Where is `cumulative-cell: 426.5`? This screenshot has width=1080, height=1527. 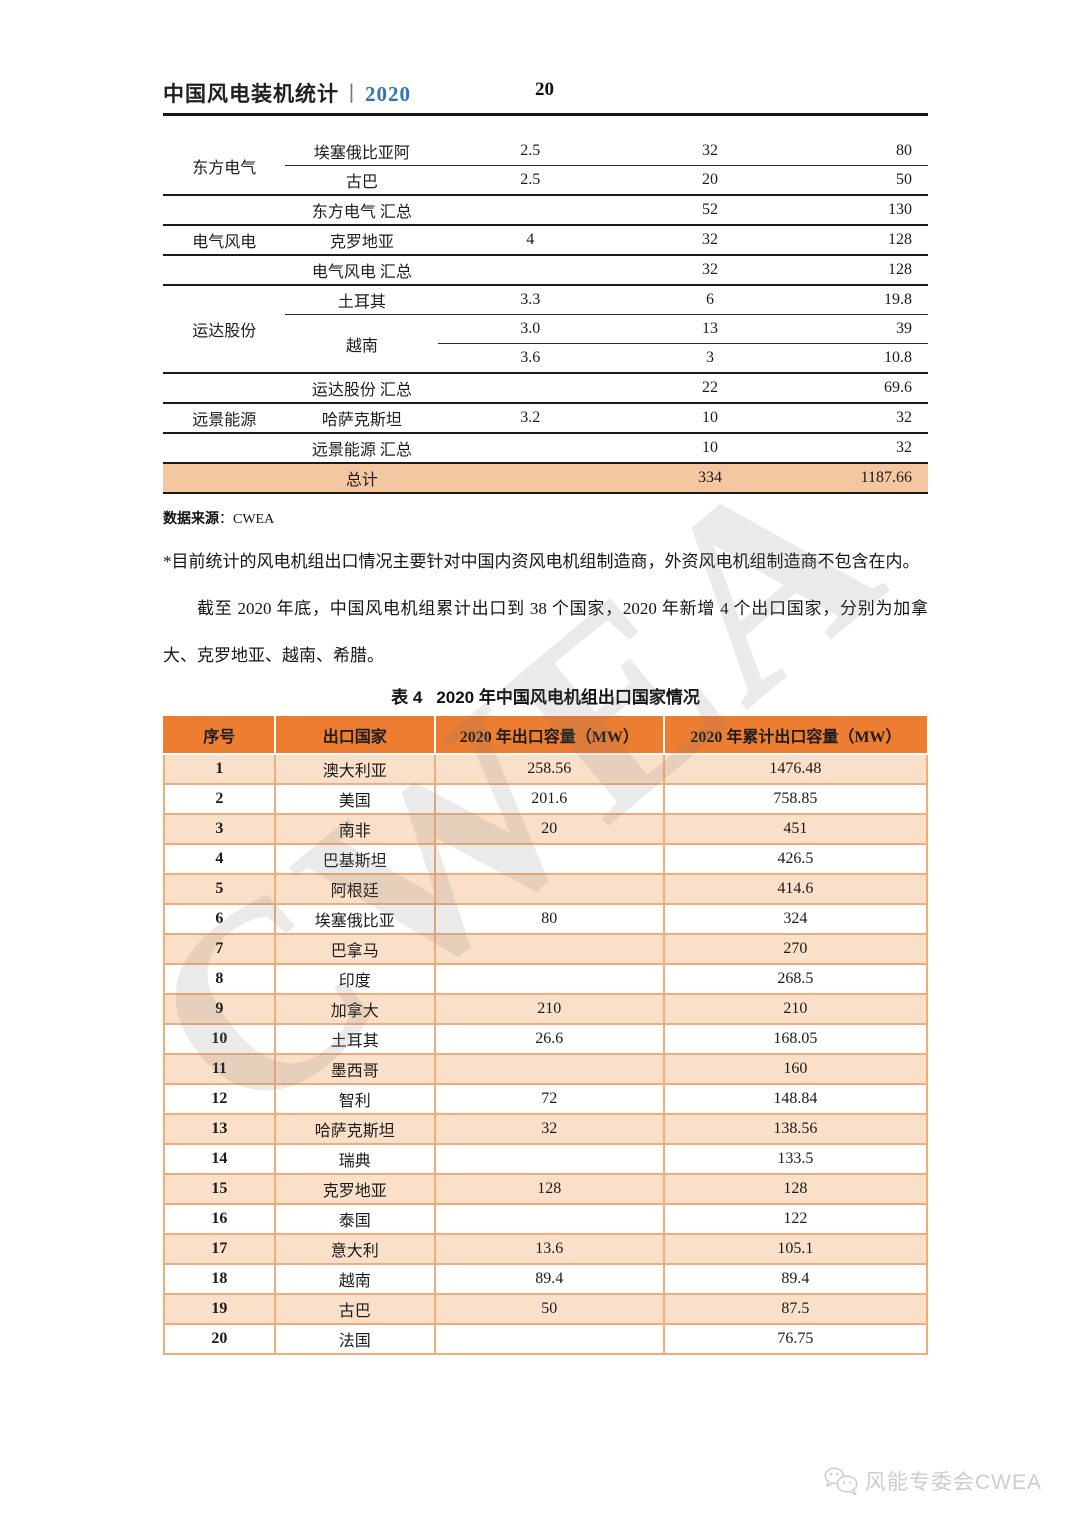
cumulative-cell: 426.5 is located at coordinates (795, 859).